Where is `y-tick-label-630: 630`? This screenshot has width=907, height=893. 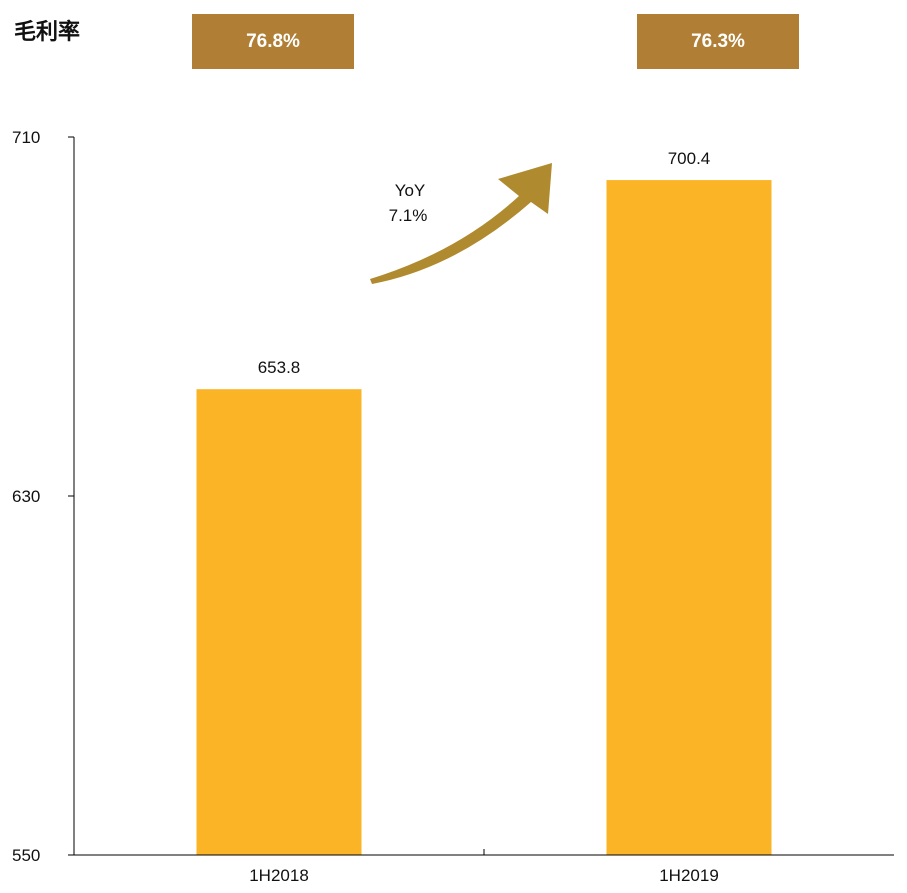
y-tick-label-630: 630 is located at coordinates (26, 496).